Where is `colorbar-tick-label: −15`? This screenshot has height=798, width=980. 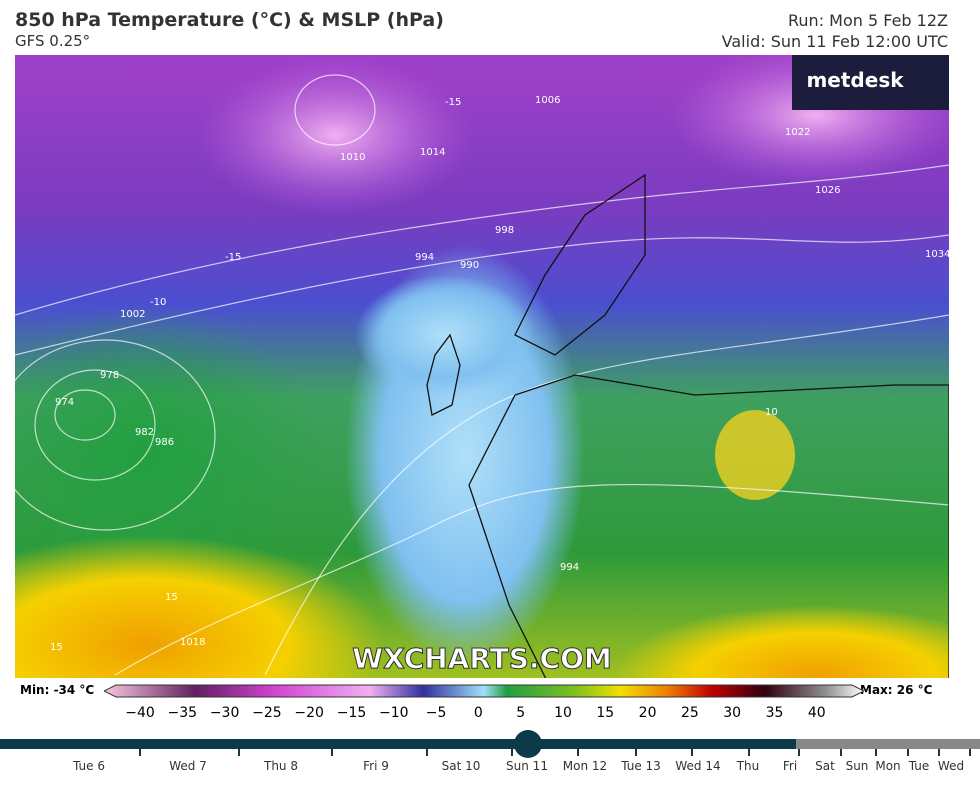 colorbar-tick-label: −15 is located at coordinates (351, 713).